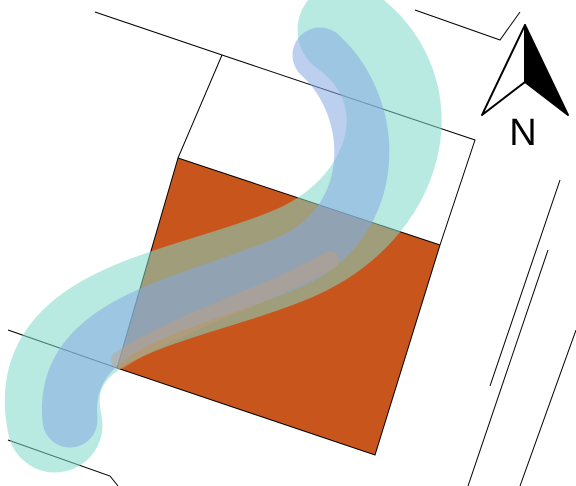 The image size is (576, 486). Describe the element at coordinates (546, 70) in the screenshot. I see `north-arrow-right` at that location.